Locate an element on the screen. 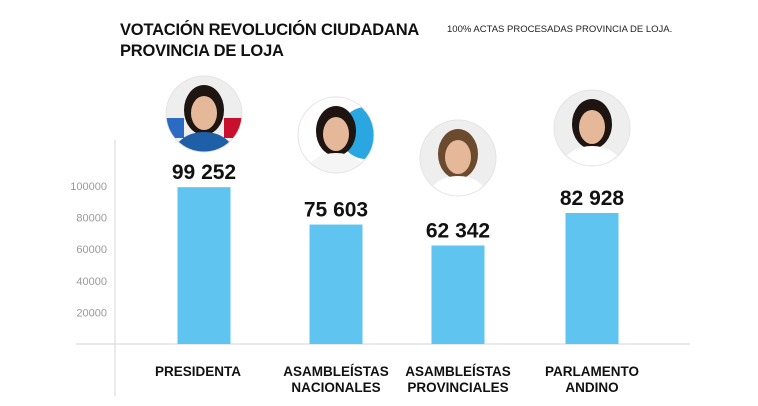 Image resolution: width=758 pixels, height=406 pixels. y-tick-label: 40000 is located at coordinates (91, 282).